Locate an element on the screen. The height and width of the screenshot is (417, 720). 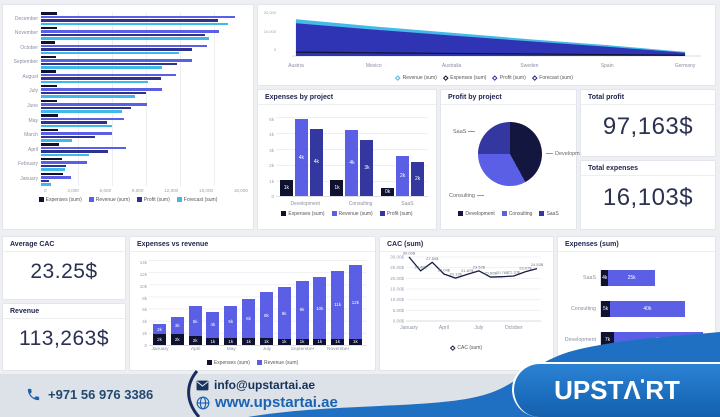
segment-revenue: 9k is located at coordinates (302, 310).